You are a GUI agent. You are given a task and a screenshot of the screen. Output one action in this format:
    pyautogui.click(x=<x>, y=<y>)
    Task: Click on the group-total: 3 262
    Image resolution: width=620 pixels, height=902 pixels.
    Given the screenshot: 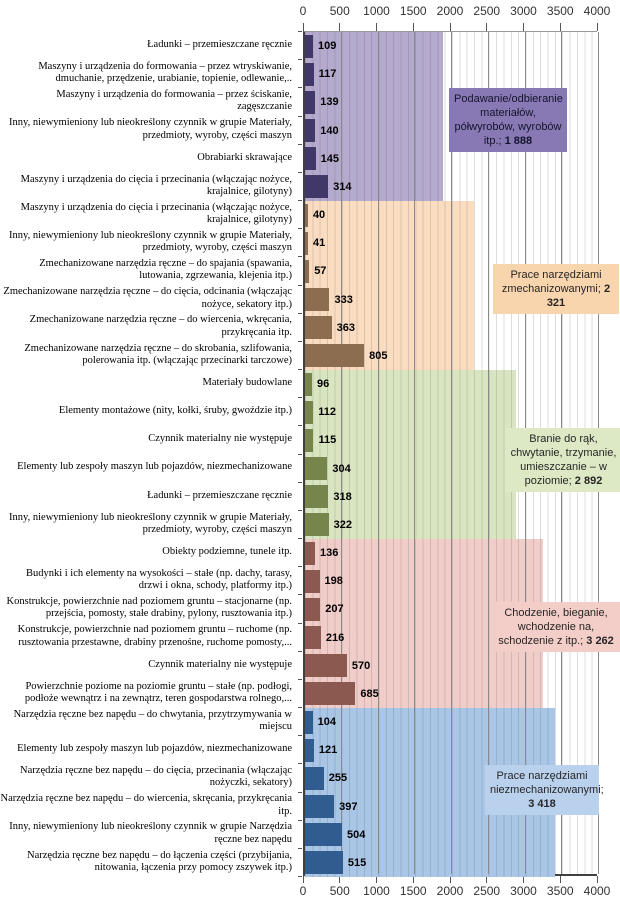 What is the action you would take?
    pyautogui.click(x=600, y=641)
    